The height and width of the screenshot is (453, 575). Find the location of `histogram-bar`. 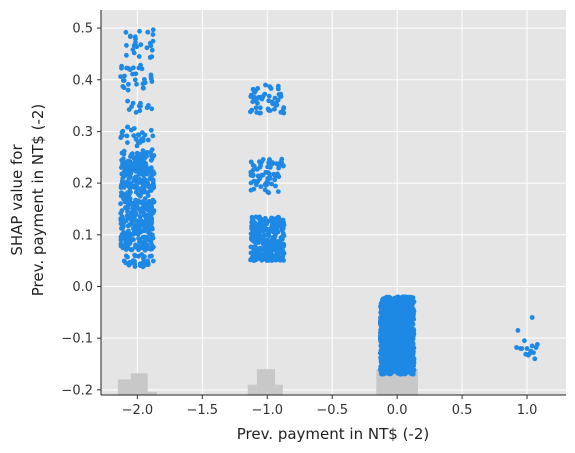

histogram-bar is located at coordinates (124, 387).